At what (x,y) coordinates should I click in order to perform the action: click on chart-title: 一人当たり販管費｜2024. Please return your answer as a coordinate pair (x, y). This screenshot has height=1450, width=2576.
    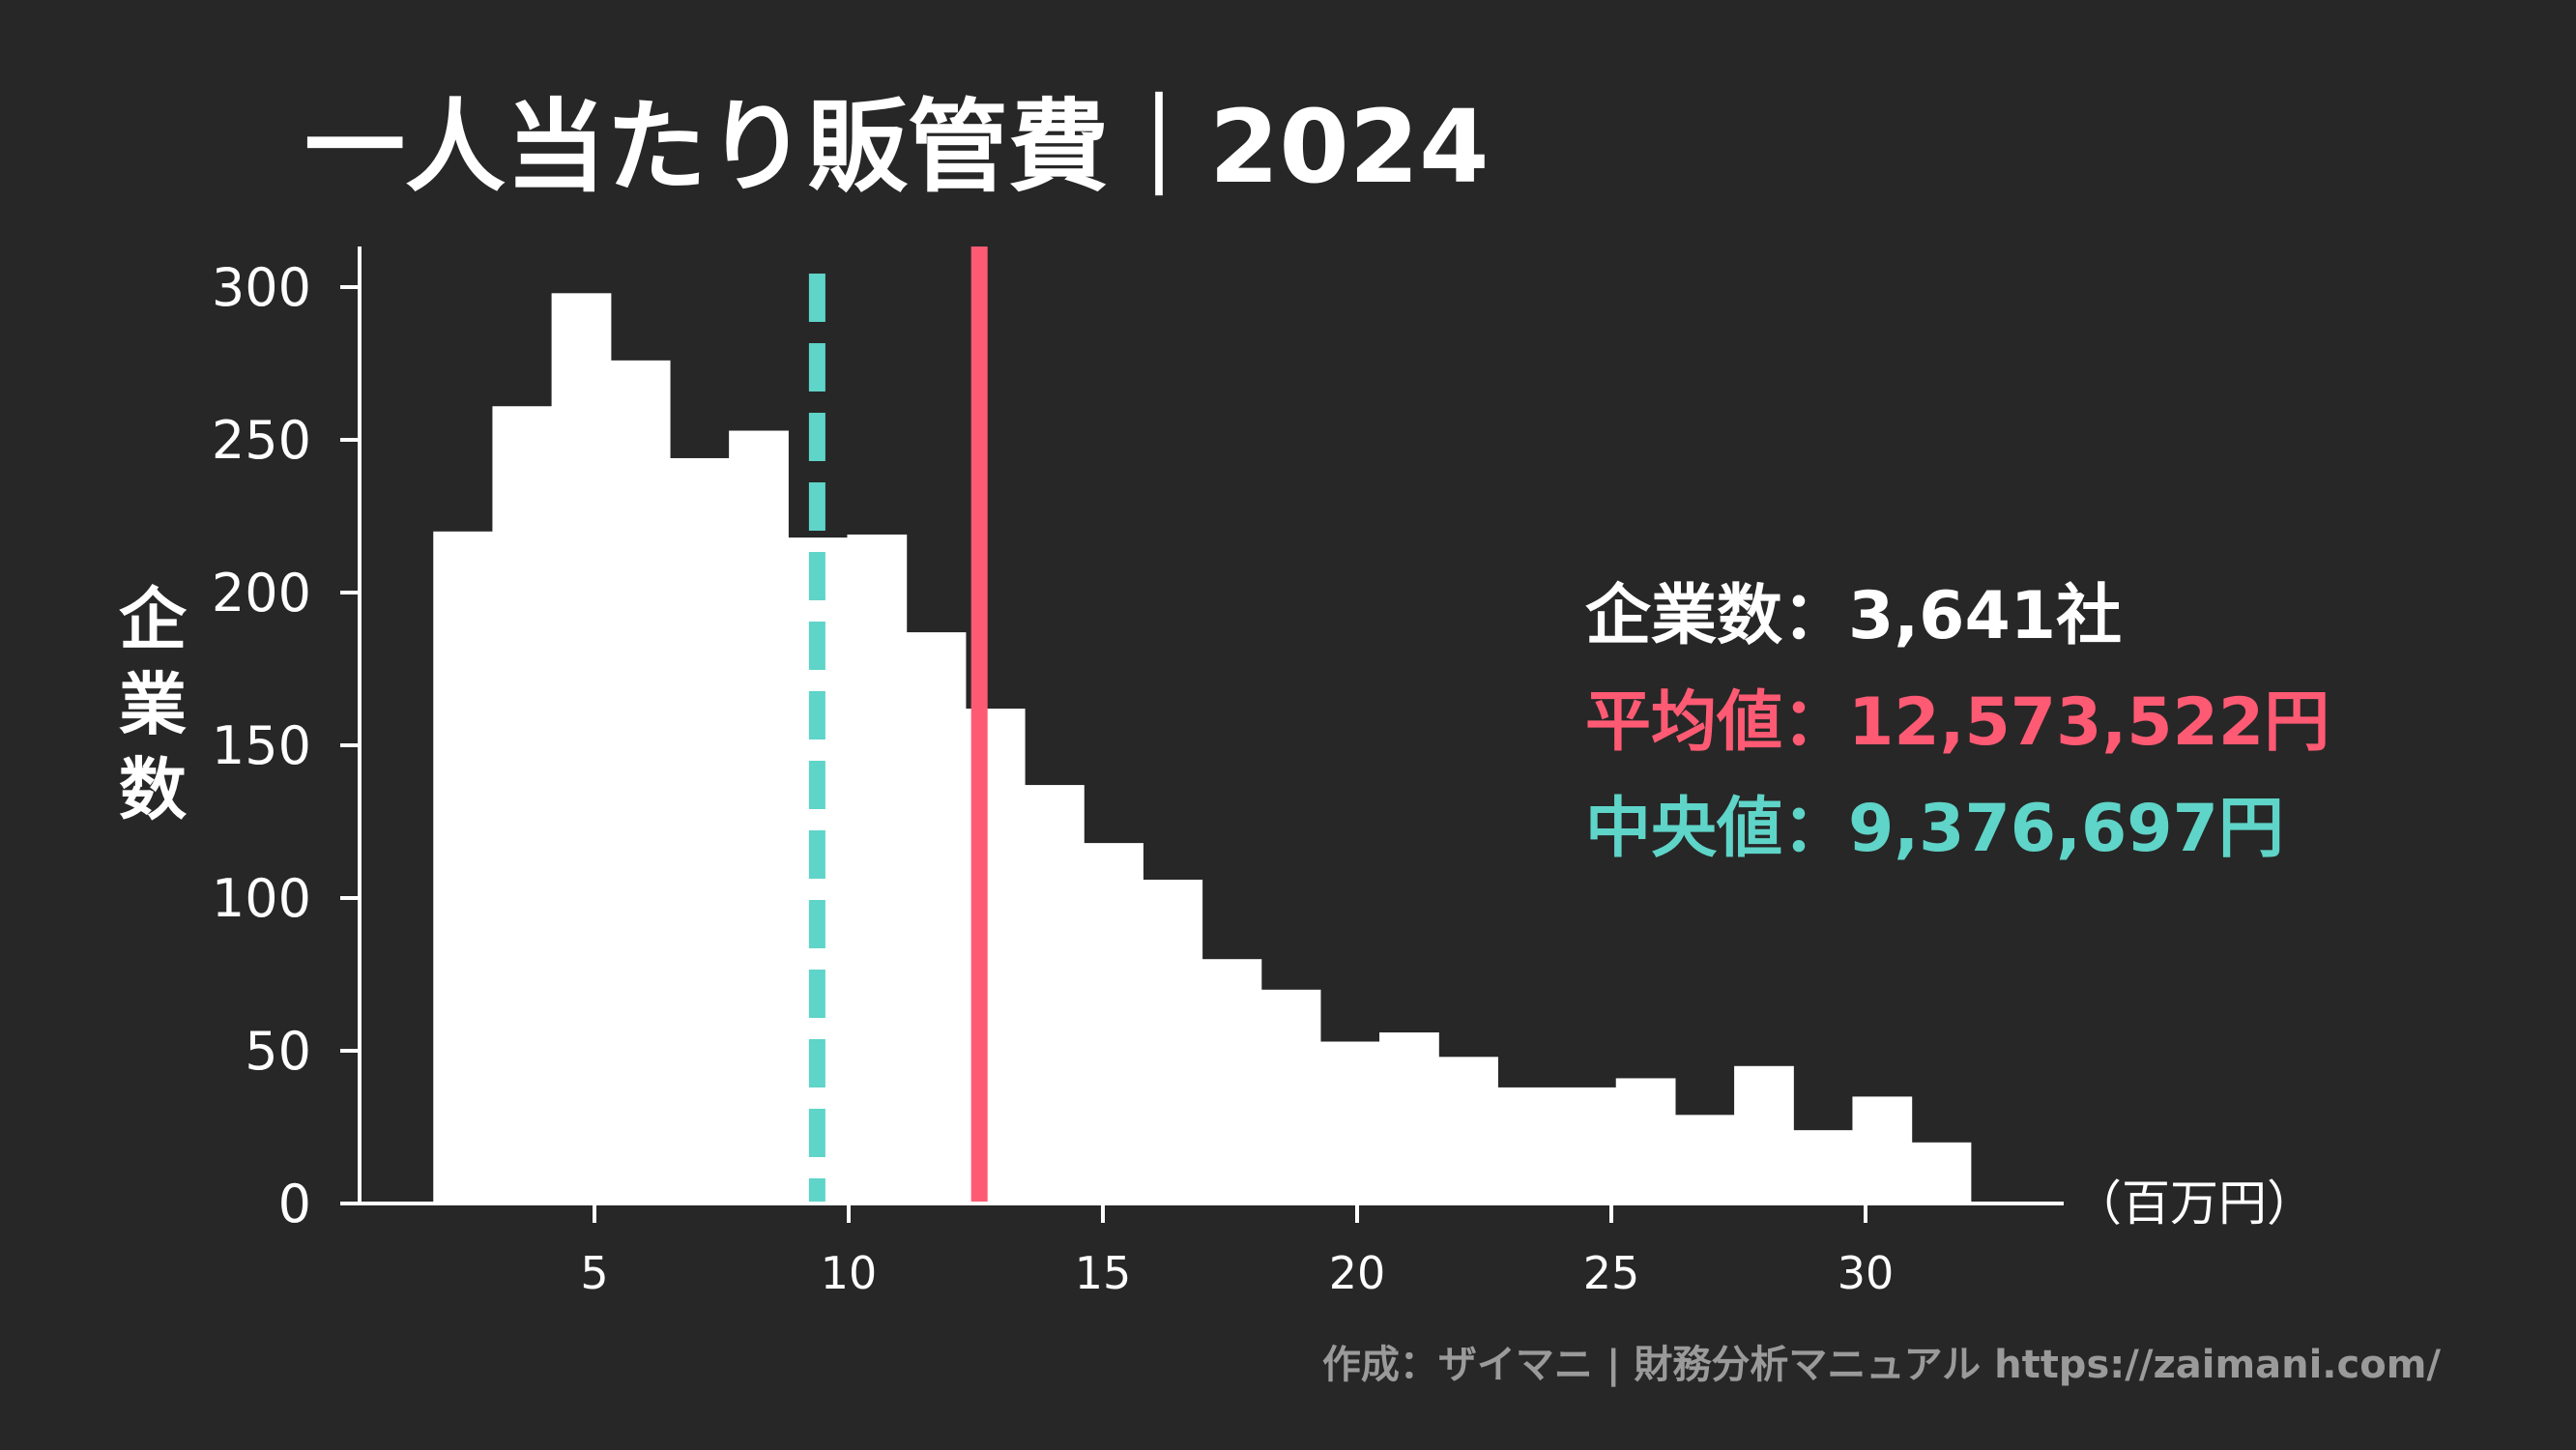
    Looking at the image, I should click on (896, 147).